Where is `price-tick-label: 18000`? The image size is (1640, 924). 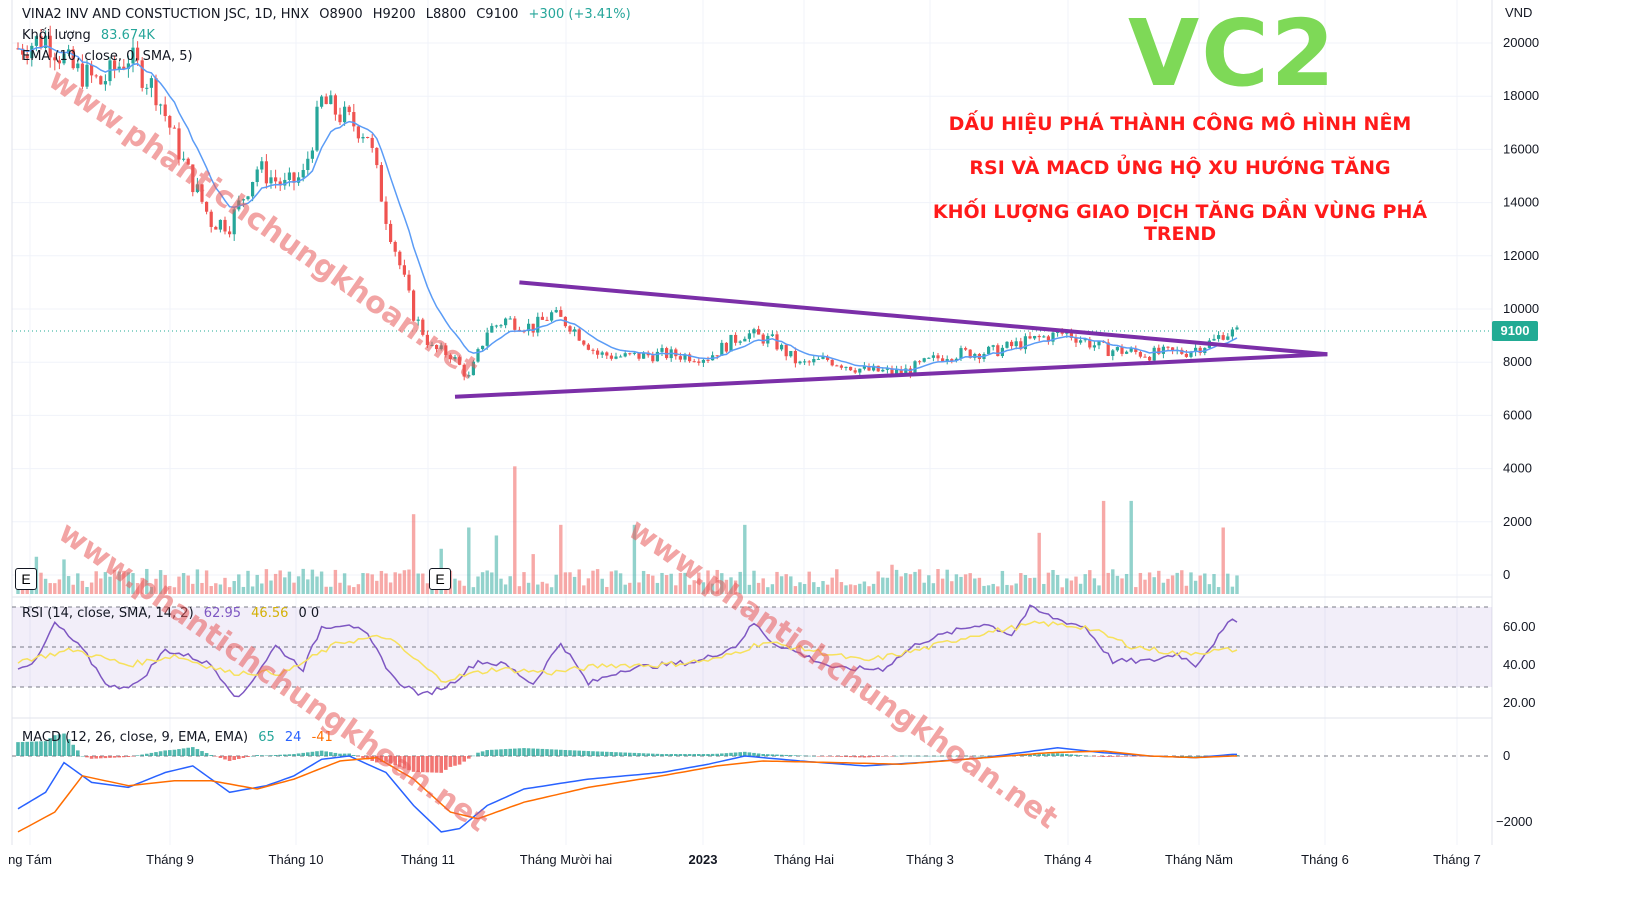
price-tick-label: 18000 is located at coordinates (1521, 95).